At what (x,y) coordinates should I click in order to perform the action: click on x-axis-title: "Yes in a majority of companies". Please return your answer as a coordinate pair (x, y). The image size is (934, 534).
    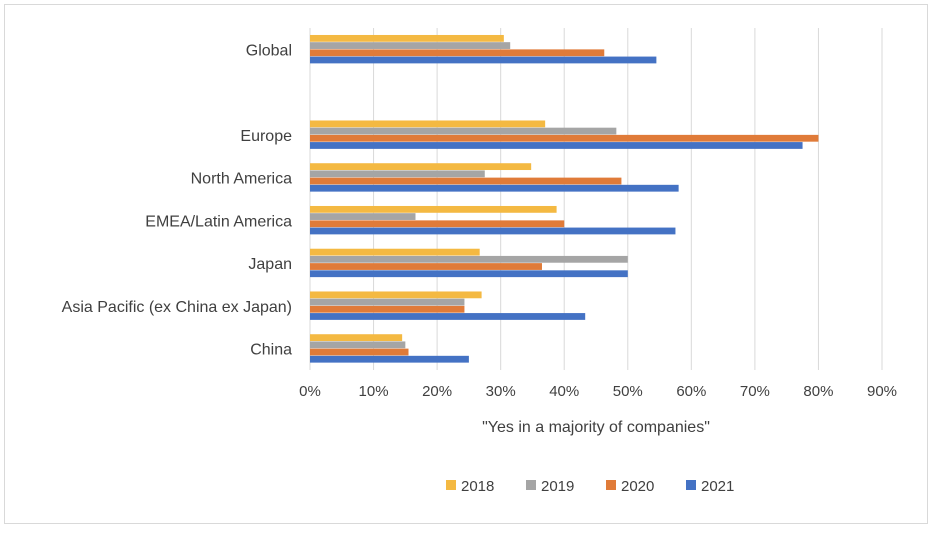
    Looking at the image, I should click on (596, 427).